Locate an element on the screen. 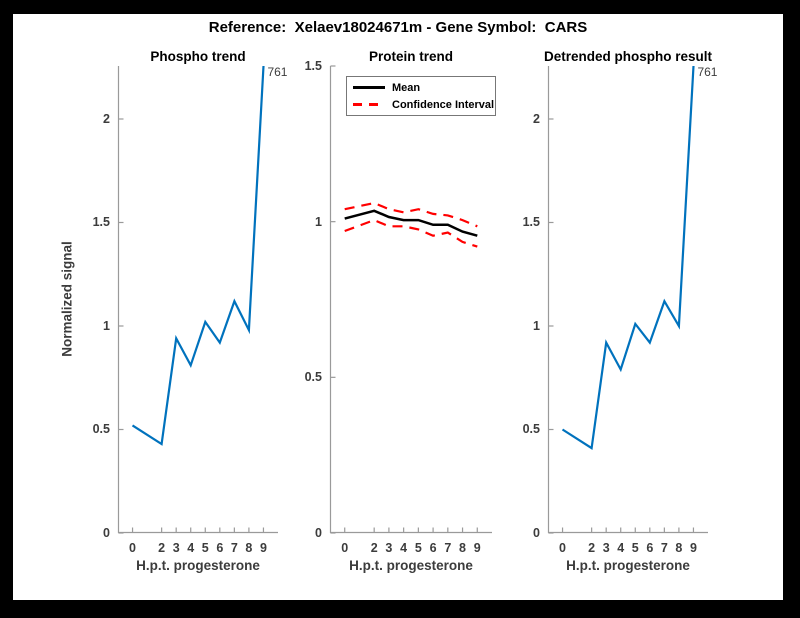 The height and width of the screenshot is (618, 800). mean-line-sample-icon is located at coordinates (369, 87).